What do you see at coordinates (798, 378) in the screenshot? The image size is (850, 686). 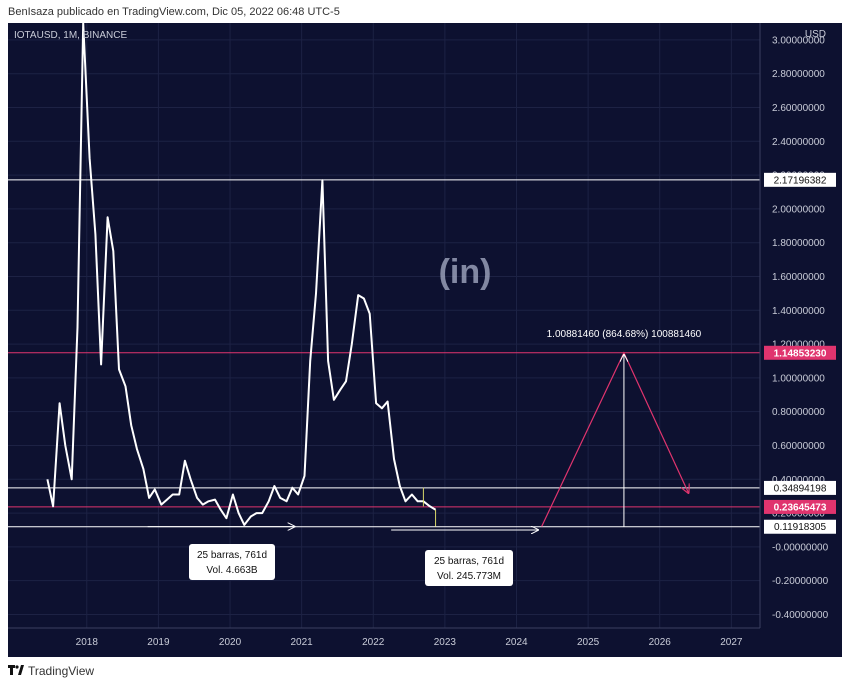 I see `y-tick-label: 1.00000000` at bounding box center [798, 378].